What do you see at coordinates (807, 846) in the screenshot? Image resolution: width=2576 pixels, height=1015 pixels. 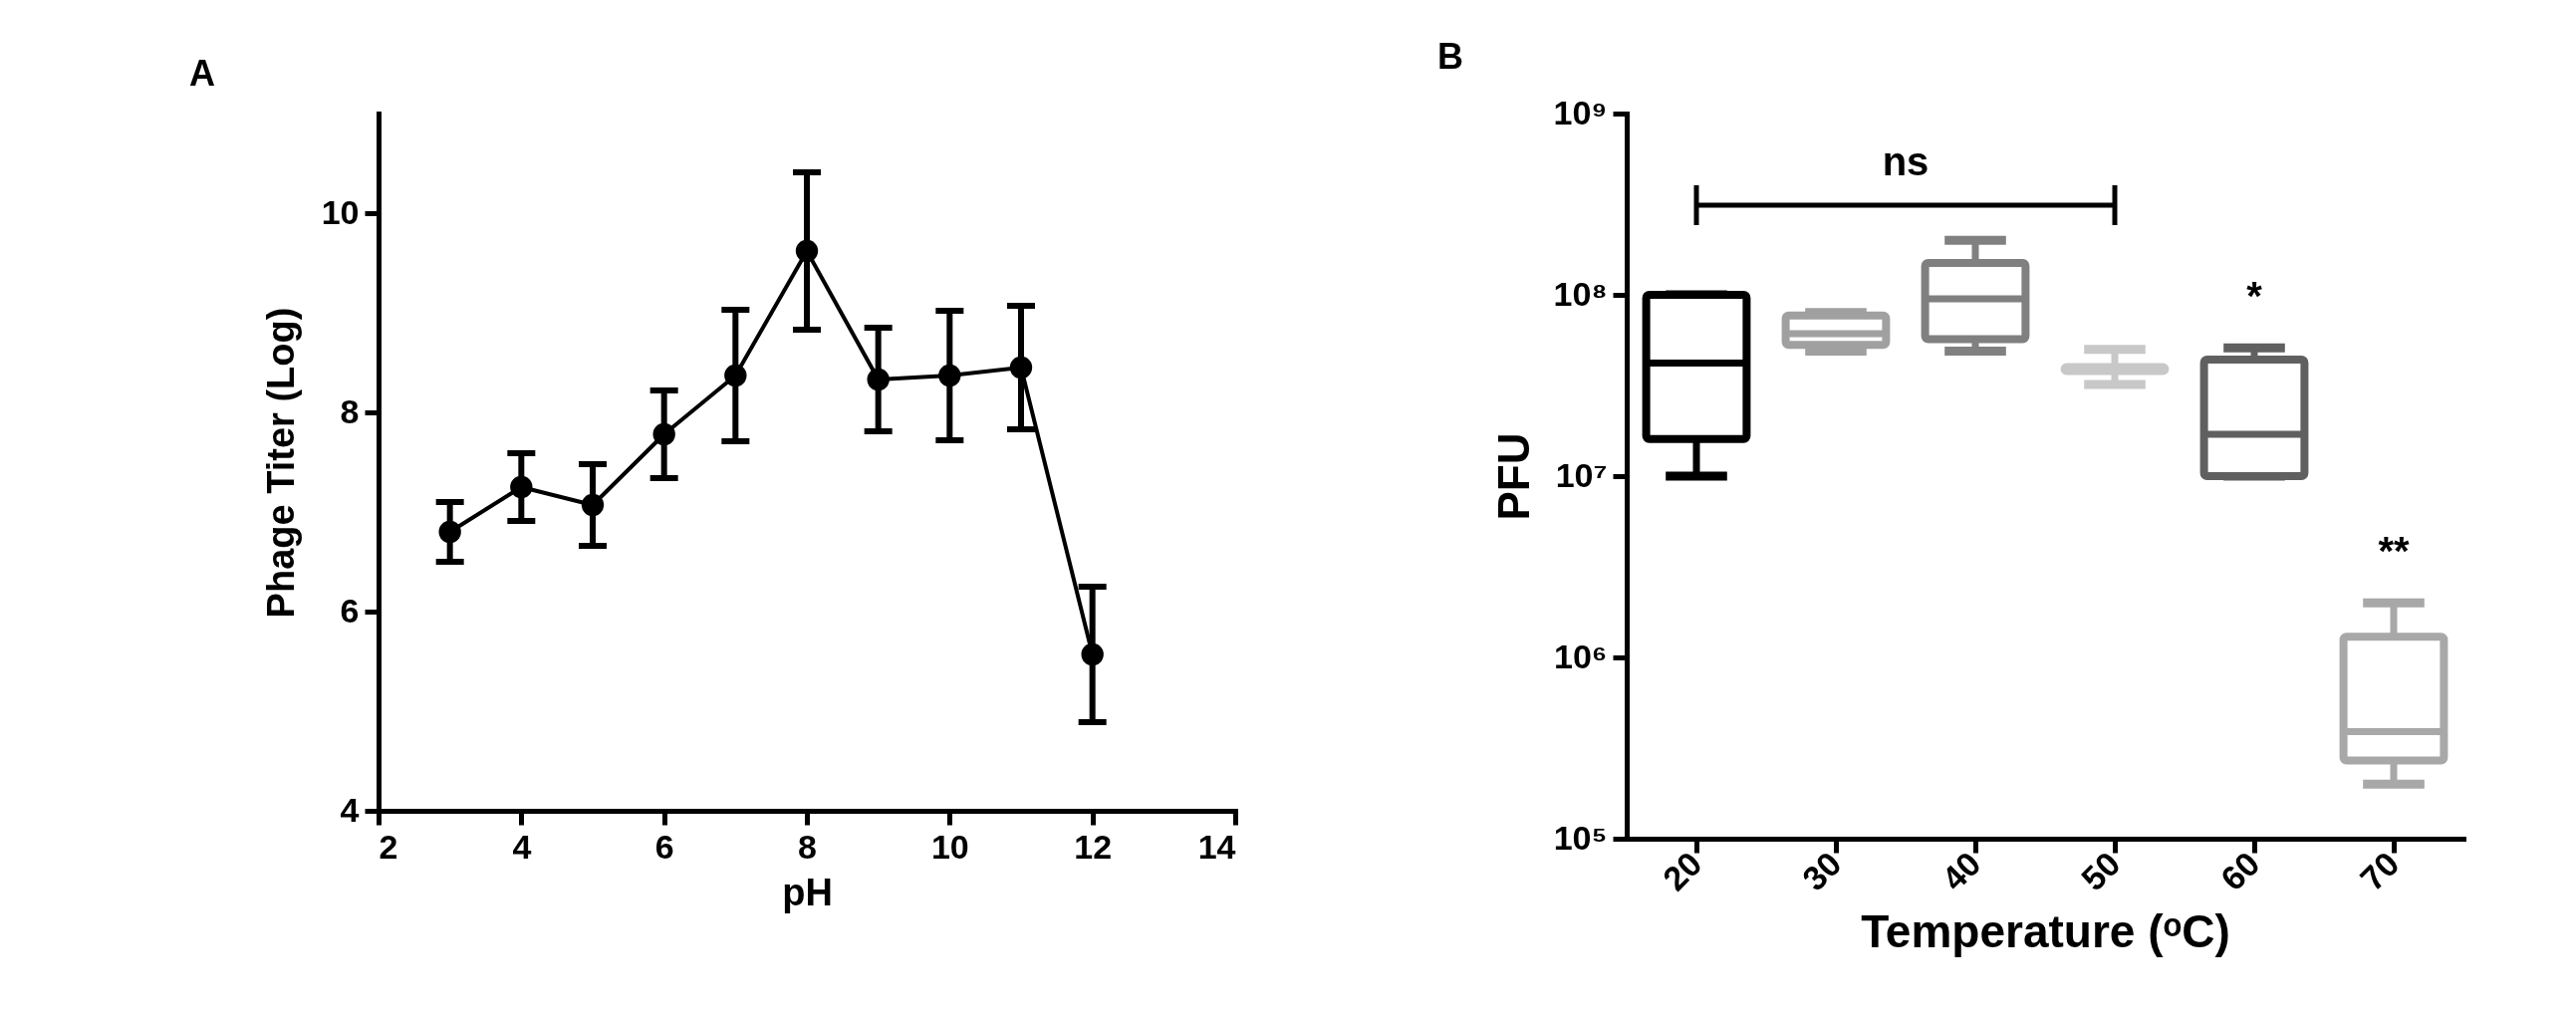 I see `x-tick-label: 8` at bounding box center [807, 846].